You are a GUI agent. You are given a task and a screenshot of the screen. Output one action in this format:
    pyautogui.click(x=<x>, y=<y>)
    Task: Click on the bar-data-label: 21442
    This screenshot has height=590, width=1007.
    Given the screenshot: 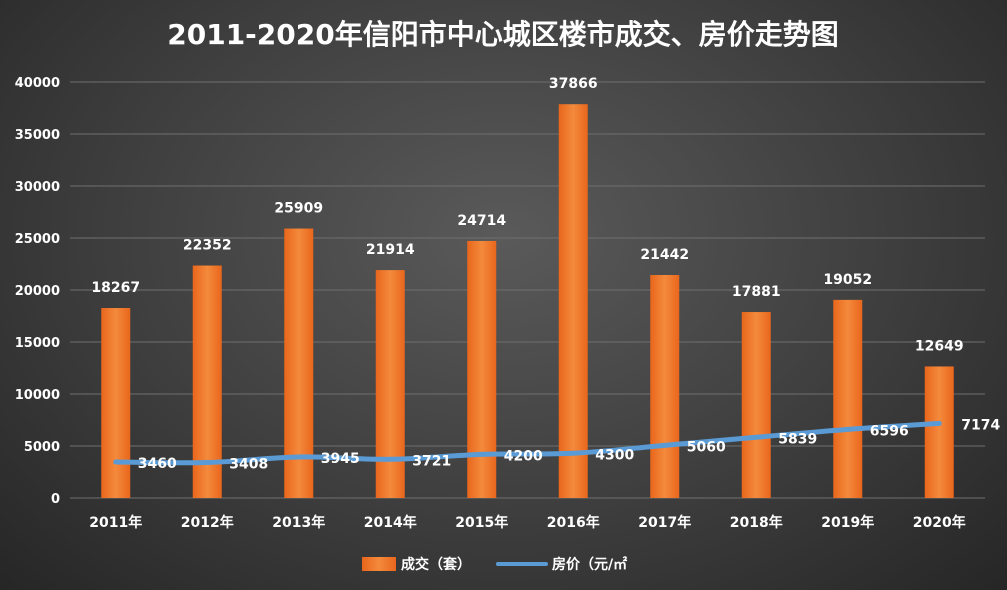 What is the action you would take?
    pyautogui.click(x=664, y=255)
    